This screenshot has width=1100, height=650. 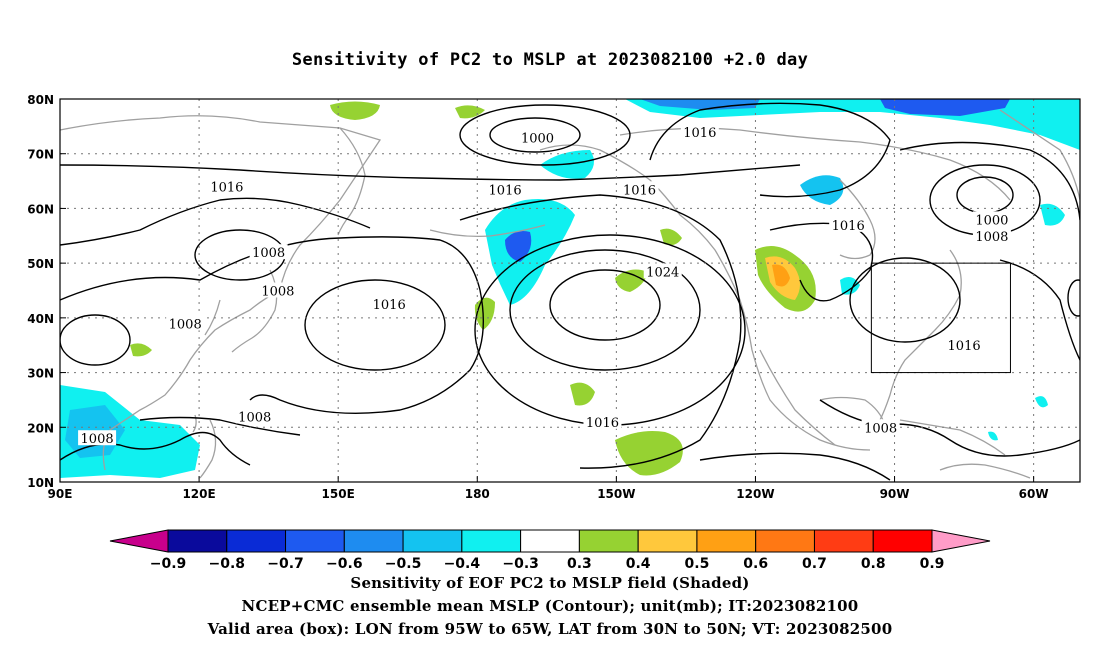 I want to click on coast-korea, so click(x=212, y=317).